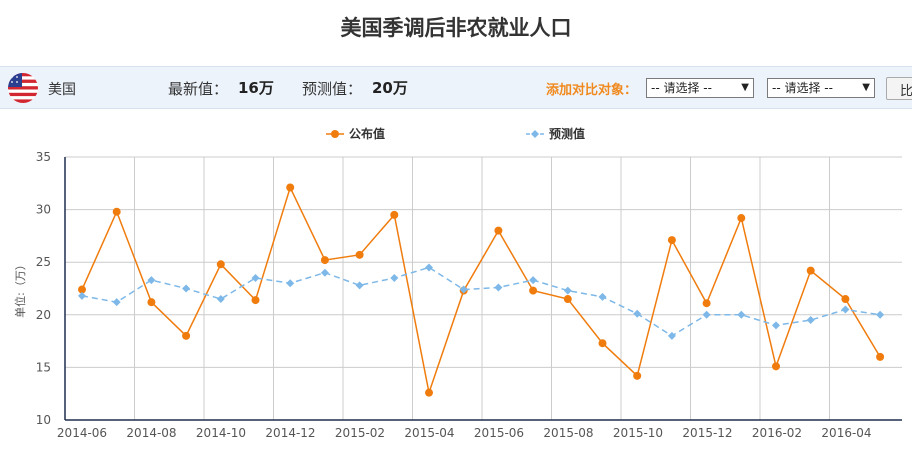  What do you see at coordinates (256, 88) in the screenshot?
I see `latest-value: 16万` at bounding box center [256, 88].